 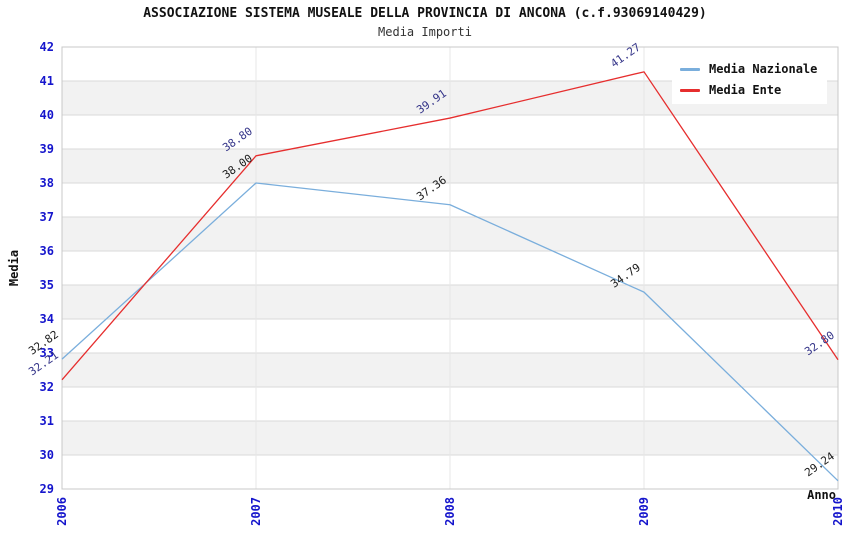 I want to click on x-tick-label: 2008, so click(x=450, y=511).